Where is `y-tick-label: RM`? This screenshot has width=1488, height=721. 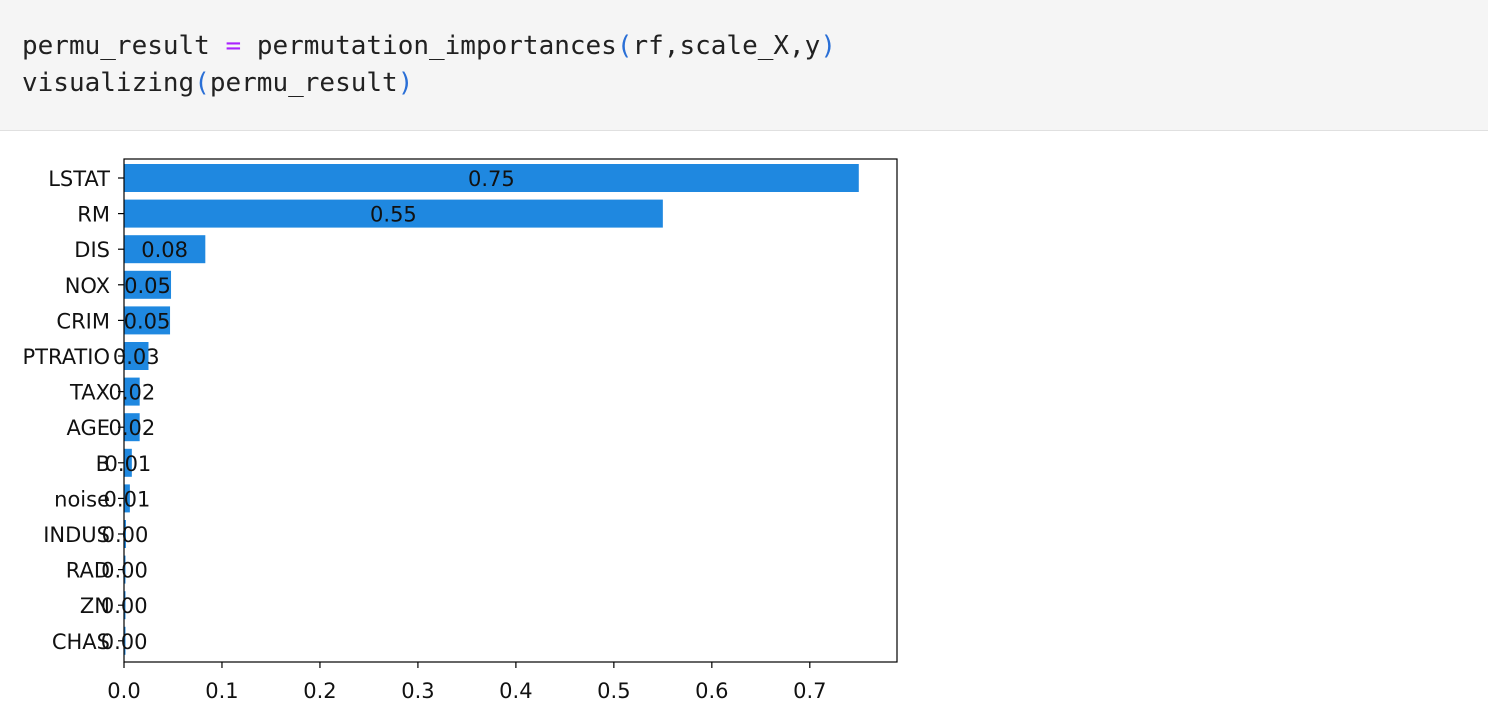
y-tick-label: RM is located at coordinates (93, 215).